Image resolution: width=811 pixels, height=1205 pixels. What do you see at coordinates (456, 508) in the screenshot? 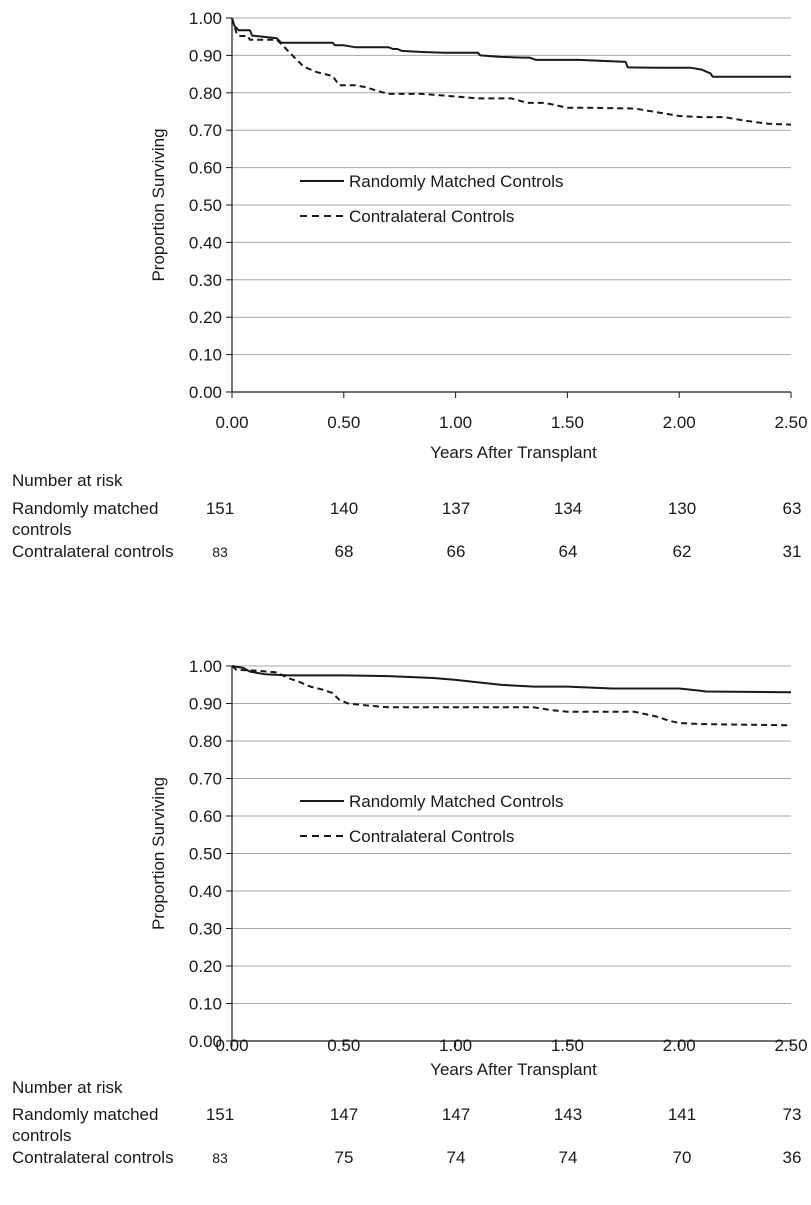
I see `risk-cell: 137` at bounding box center [456, 508].